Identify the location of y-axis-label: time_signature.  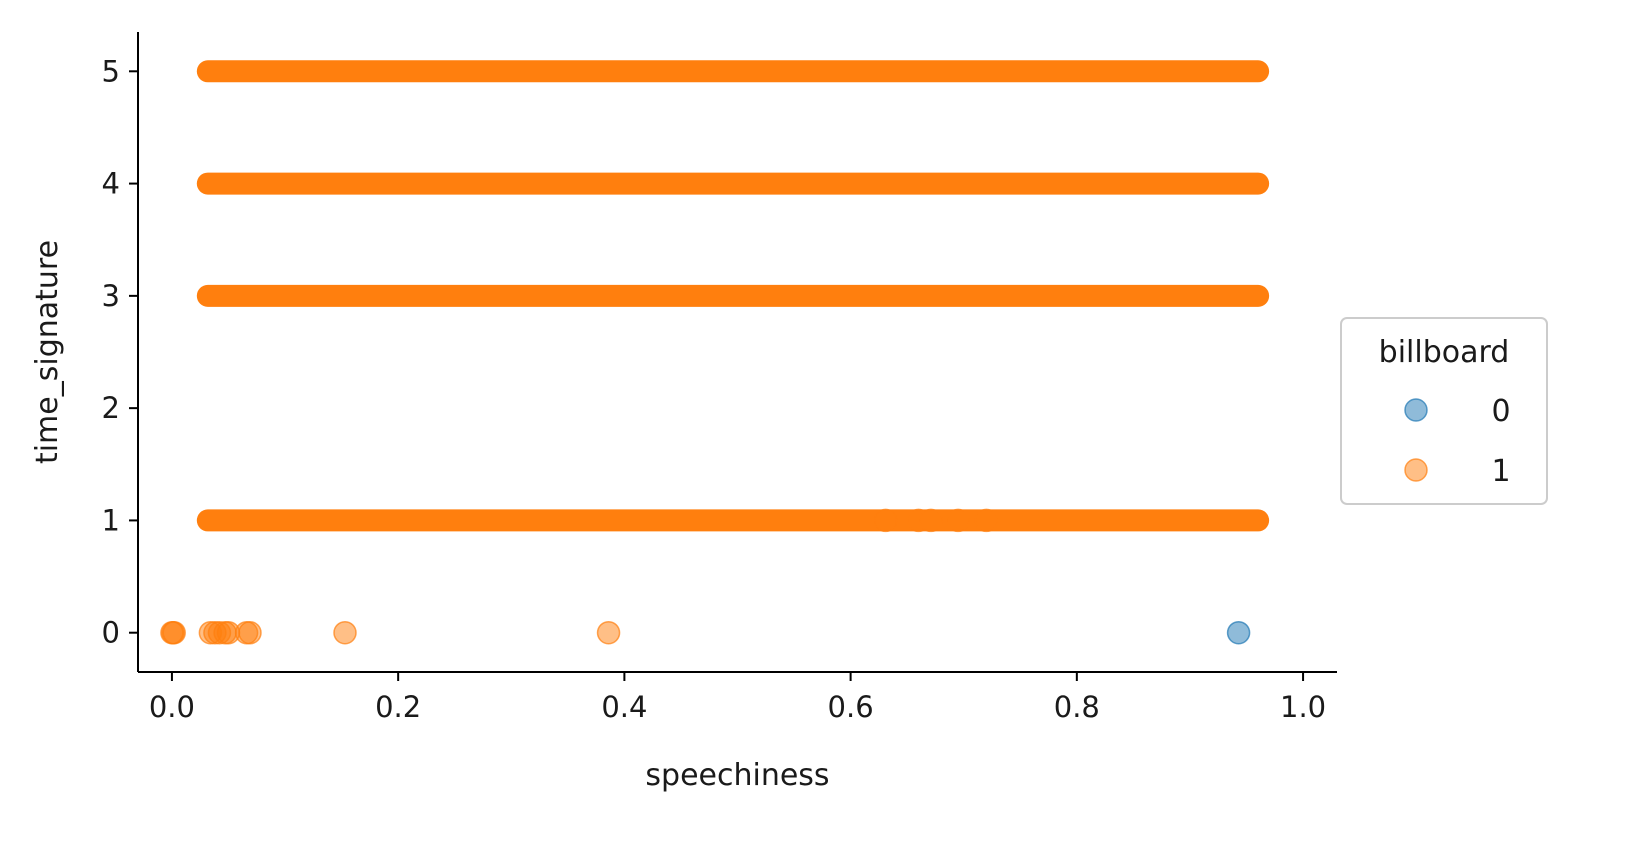
(47, 352).